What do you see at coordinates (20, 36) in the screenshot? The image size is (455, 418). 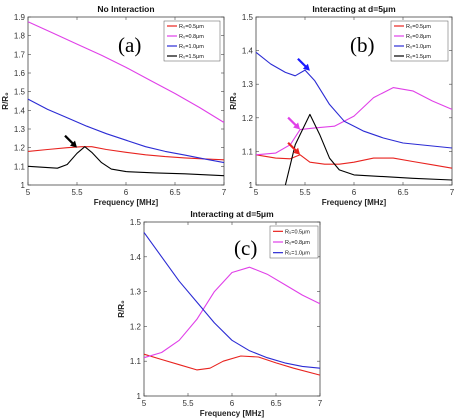 I see `y-tick-label: 1.8` at bounding box center [20, 36].